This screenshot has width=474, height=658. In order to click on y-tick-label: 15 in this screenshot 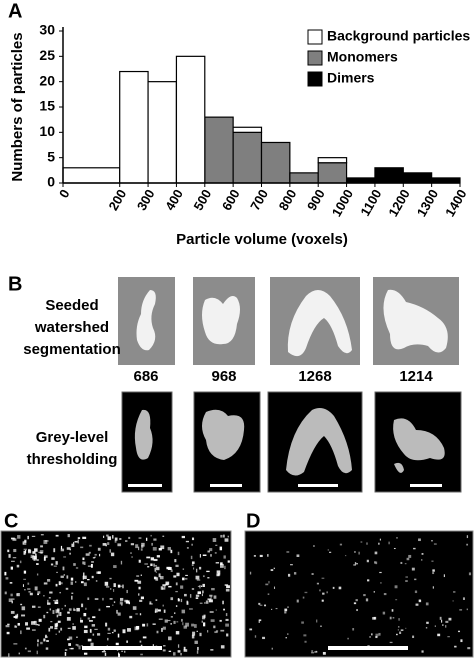, I will do `click(47, 106)`.